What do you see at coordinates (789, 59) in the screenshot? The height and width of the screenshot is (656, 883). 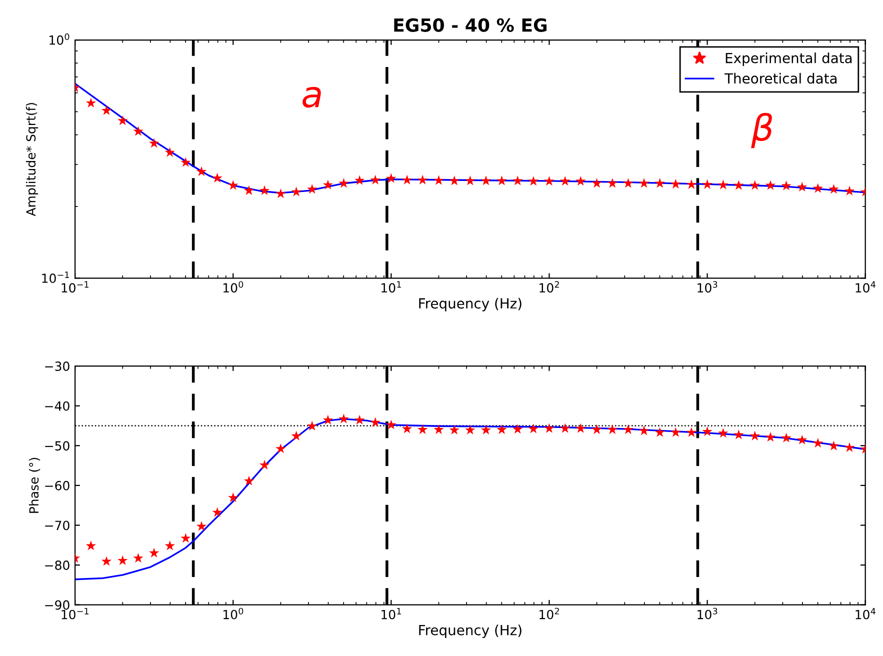 I see `legend-label: Experimental data` at bounding box center [789, 59].